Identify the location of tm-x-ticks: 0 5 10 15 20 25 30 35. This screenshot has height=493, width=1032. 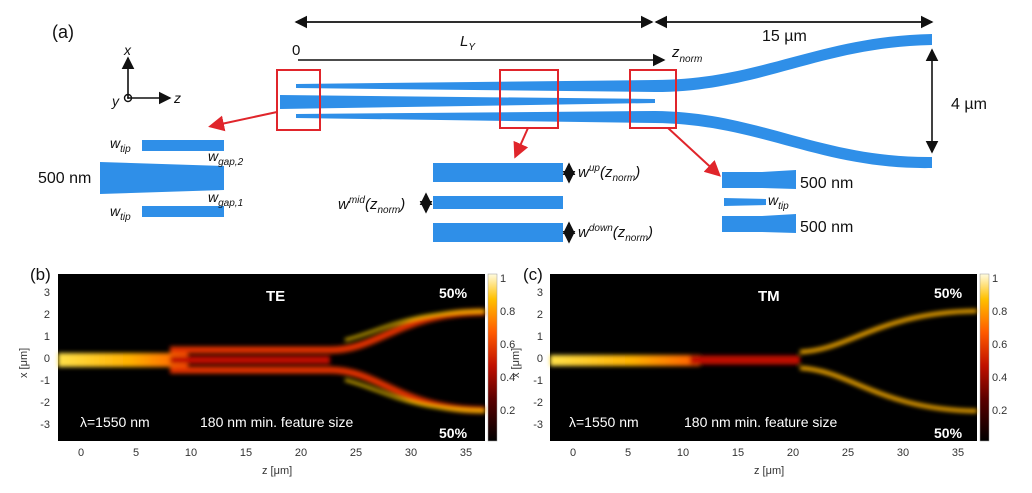
(767, 453).